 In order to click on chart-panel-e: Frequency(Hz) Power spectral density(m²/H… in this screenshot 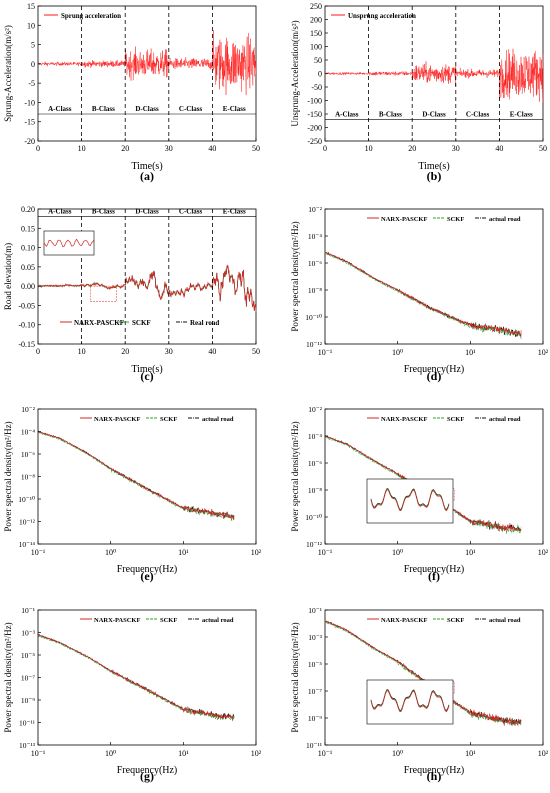, I will do `click(132, 494)`.